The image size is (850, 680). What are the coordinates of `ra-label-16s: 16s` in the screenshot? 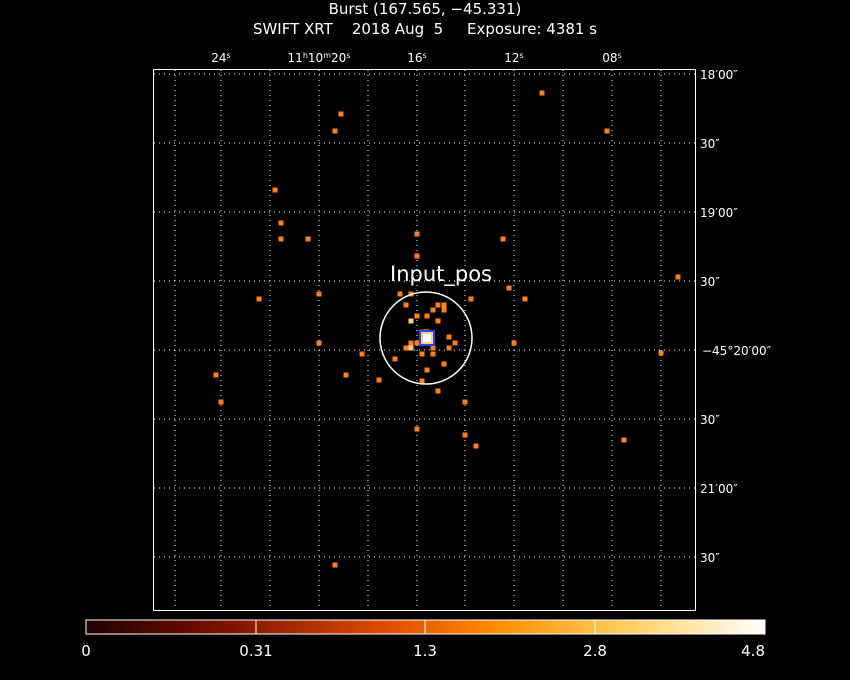 It's located at (416, 58).